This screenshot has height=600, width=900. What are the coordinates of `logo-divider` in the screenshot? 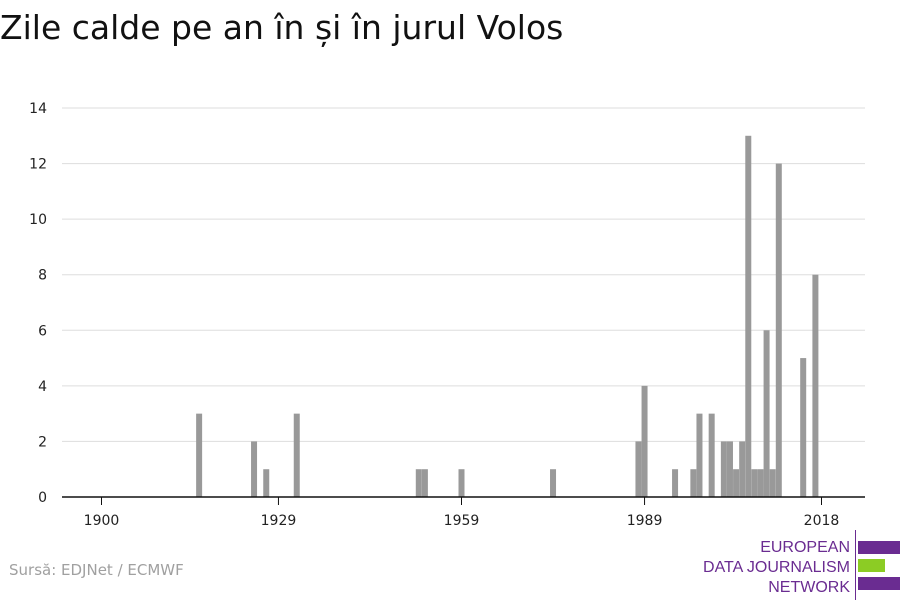 It's located at (855, 565).